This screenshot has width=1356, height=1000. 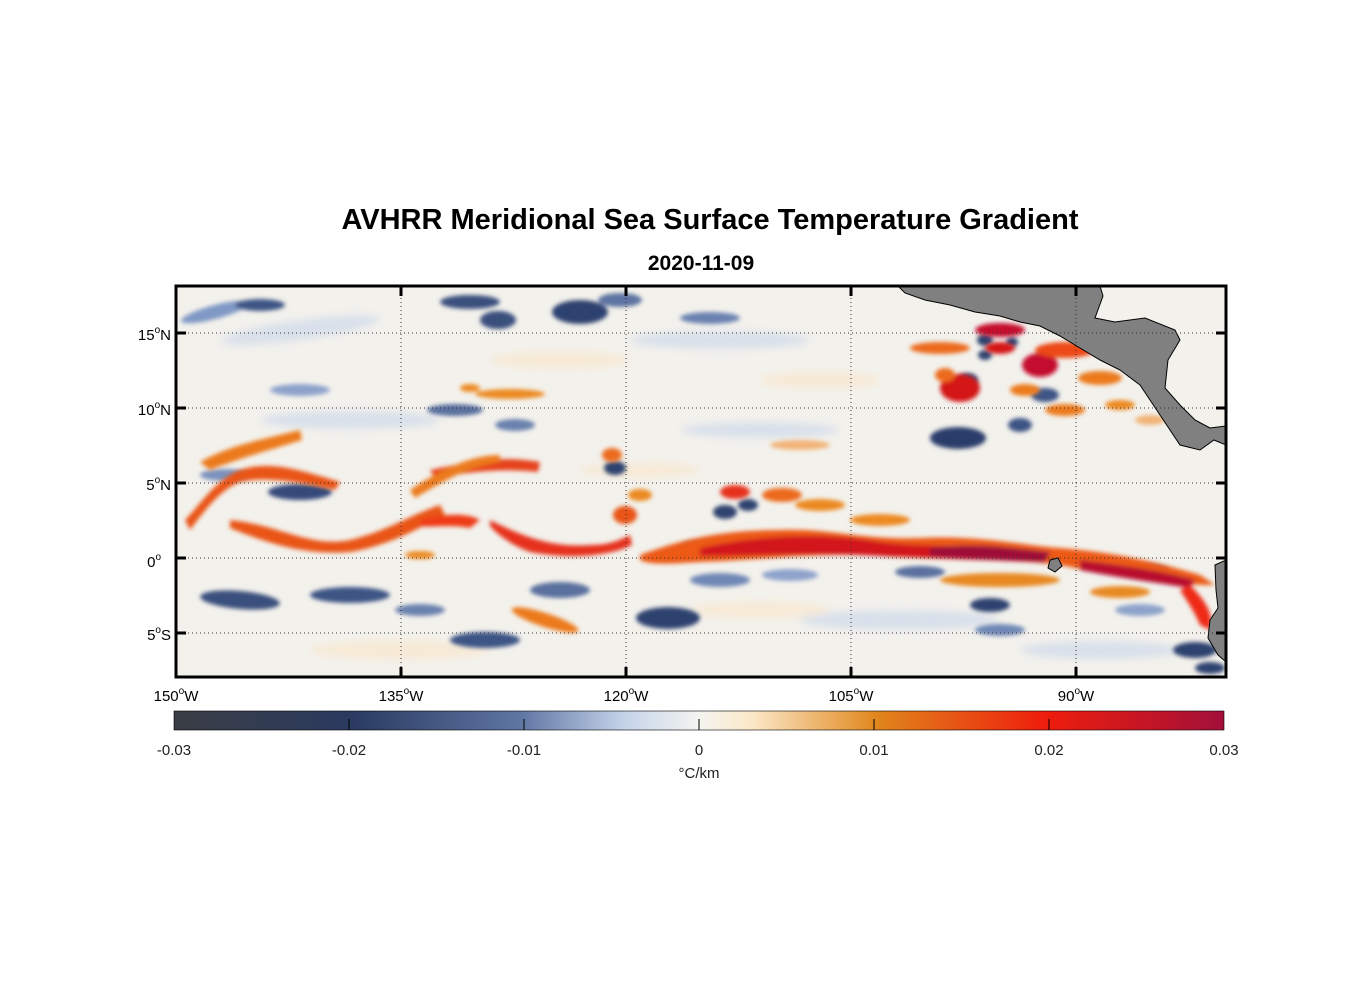 I want to click on x-tick-label-150w: 150oW, so click(x=177, y=695).